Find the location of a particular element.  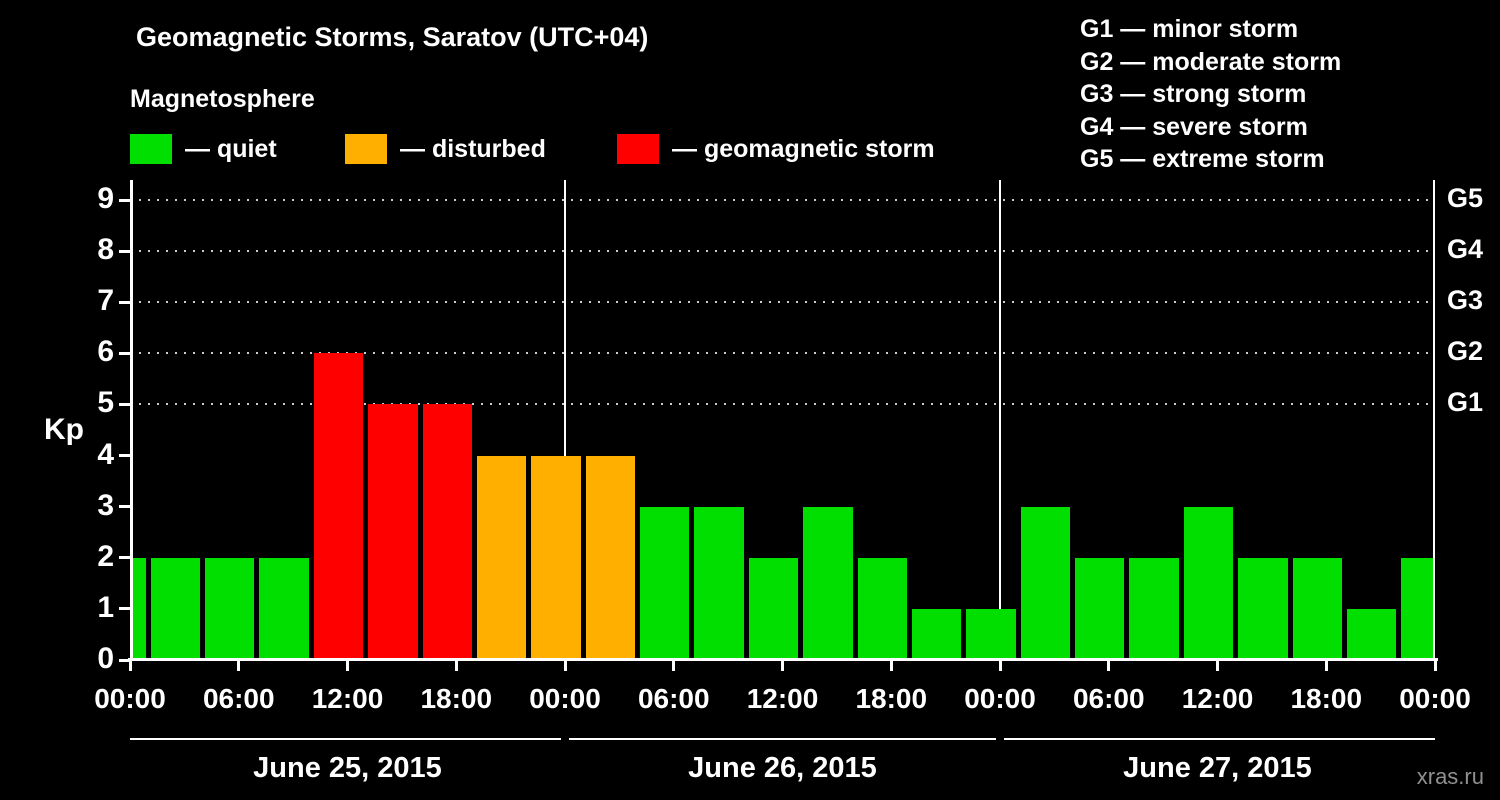

legend-swatch-storm is located at coordinates (638, 149).